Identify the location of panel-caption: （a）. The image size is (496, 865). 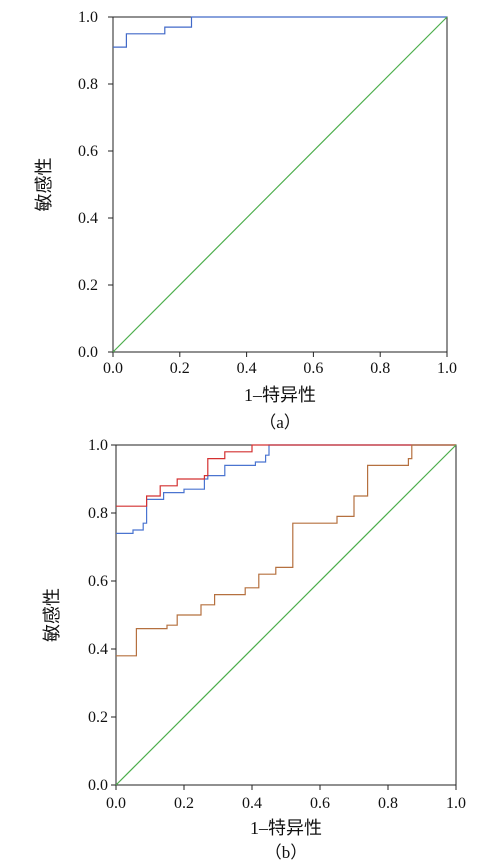
(280, 422).